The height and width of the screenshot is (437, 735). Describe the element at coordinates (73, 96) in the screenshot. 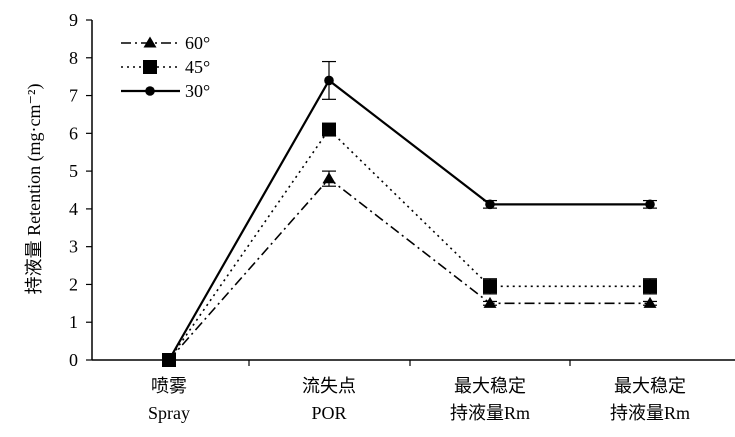

I see `y-tick-label: 7` at that location.